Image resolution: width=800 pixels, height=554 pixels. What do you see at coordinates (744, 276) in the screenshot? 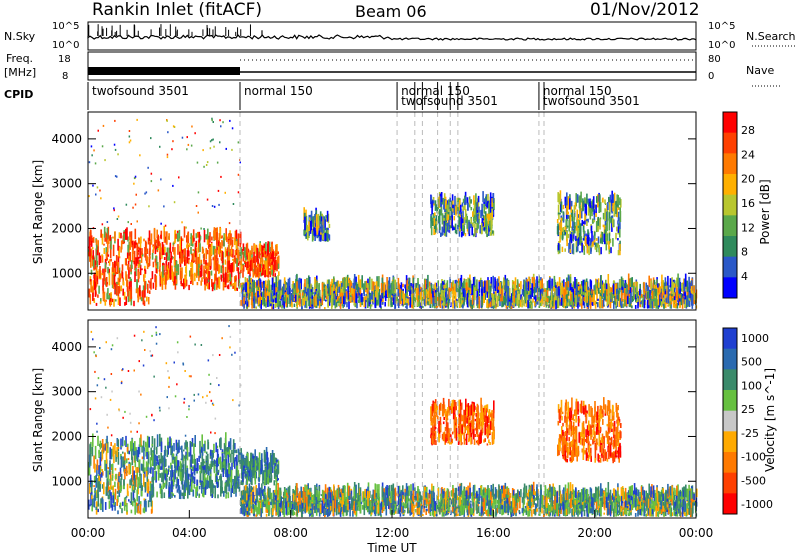
I see `colorbar-tick-label: 4` at bounding box center [744, 276].